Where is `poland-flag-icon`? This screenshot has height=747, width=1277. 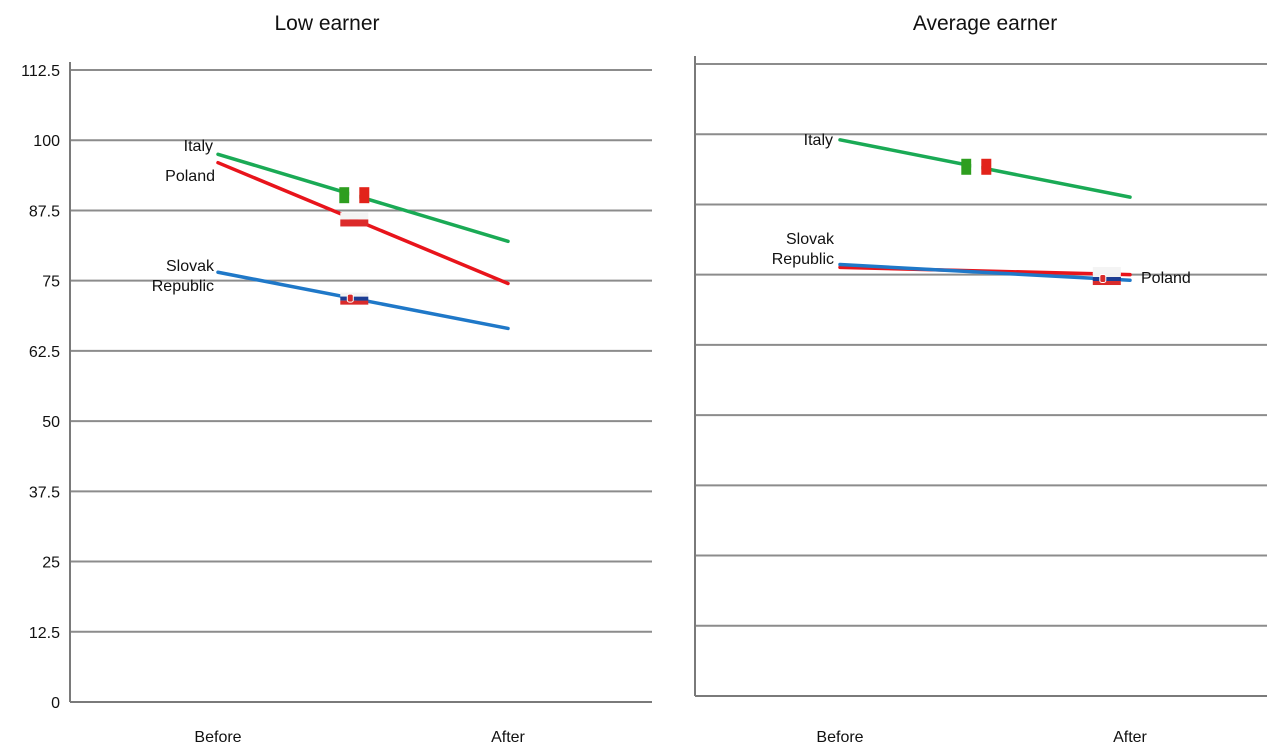
poland-flag-icon is located at coordinates (354, 219).